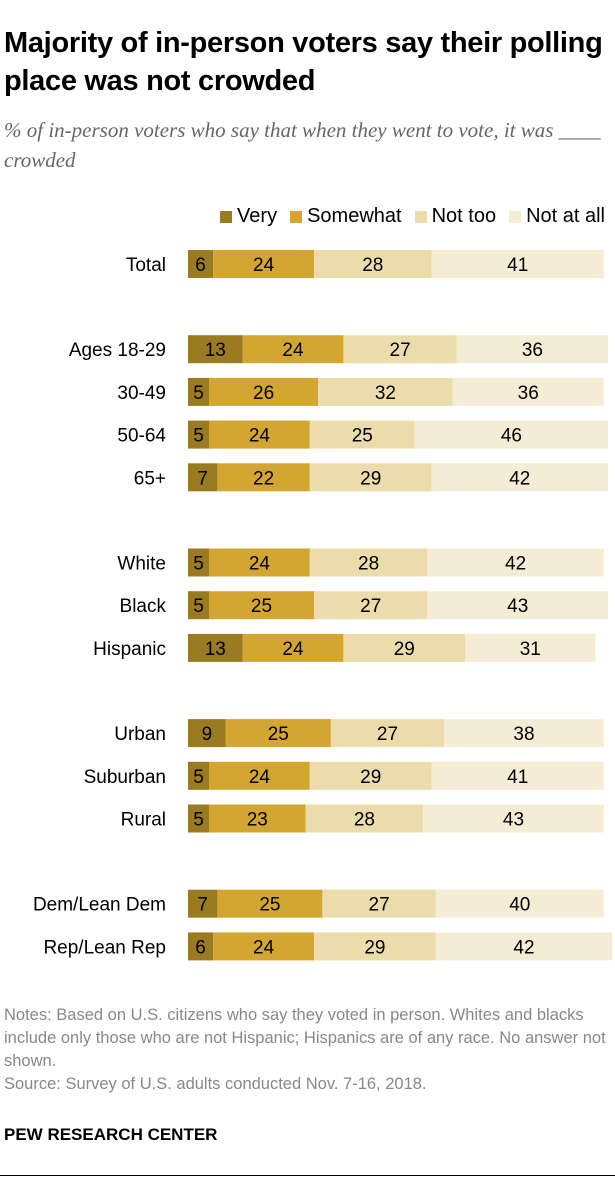 Image resolution: width=615 pixels, height=1178 pixels. I want to click on category-label: Black, so click(143, 606).